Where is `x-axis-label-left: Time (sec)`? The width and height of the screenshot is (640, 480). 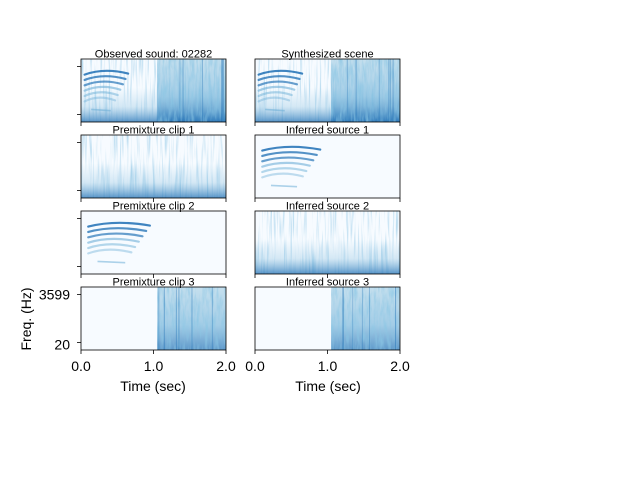 x-axis-label-left: Time (sec) is located at coordinates (153, 386).